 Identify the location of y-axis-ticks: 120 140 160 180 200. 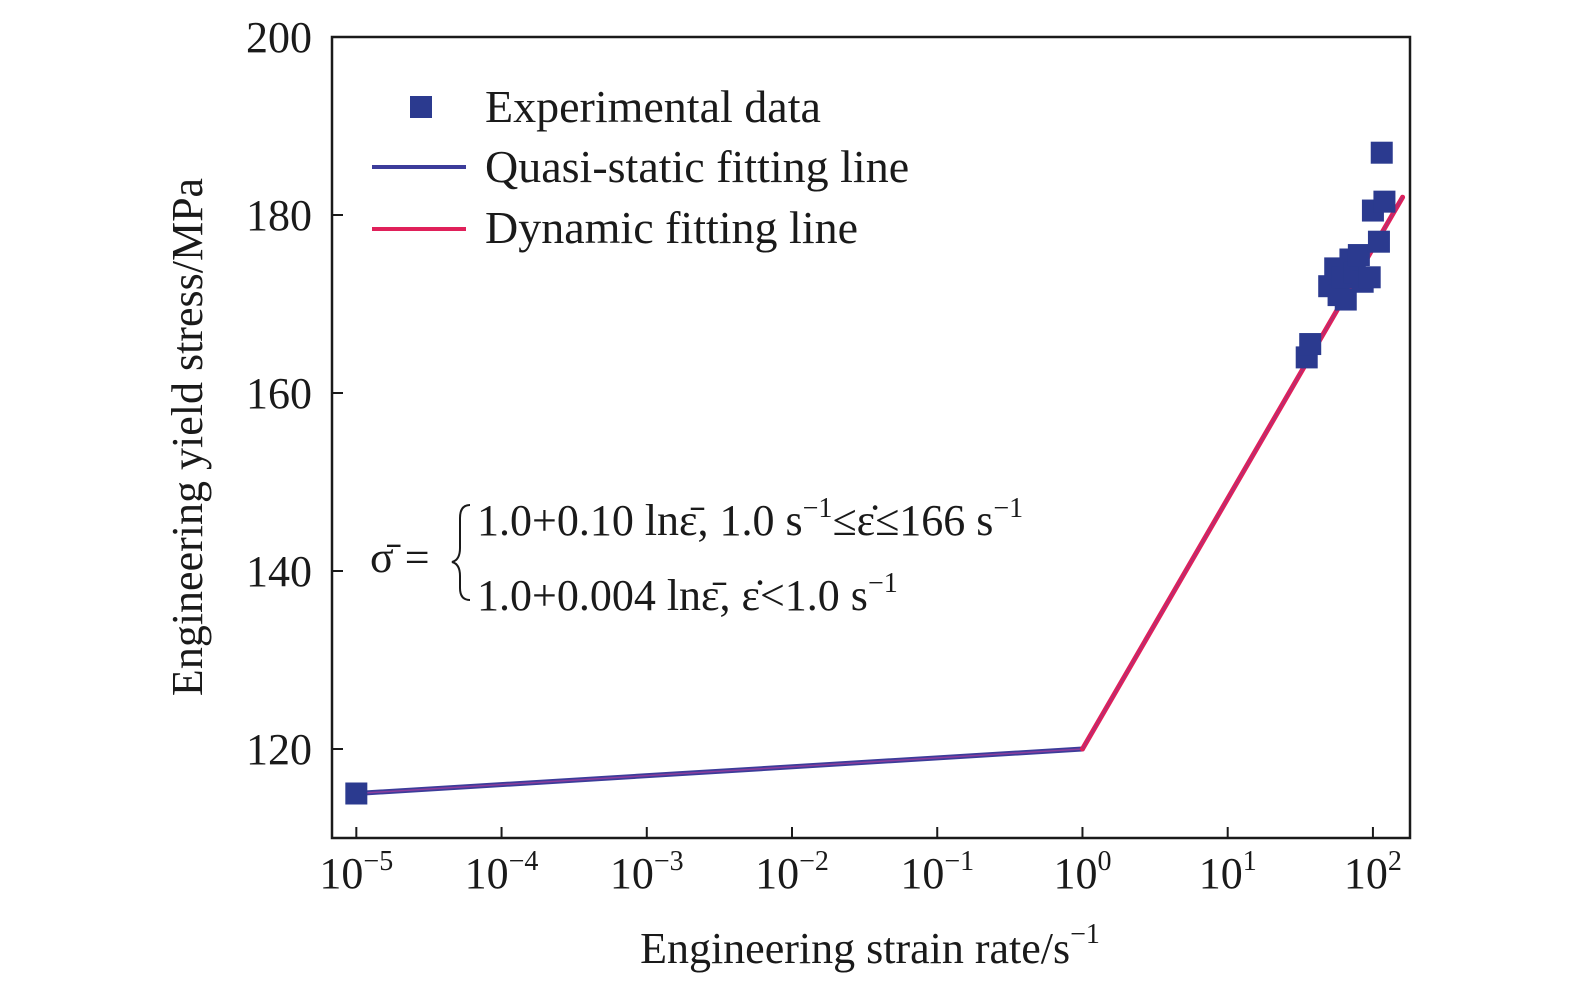
(294, 393).